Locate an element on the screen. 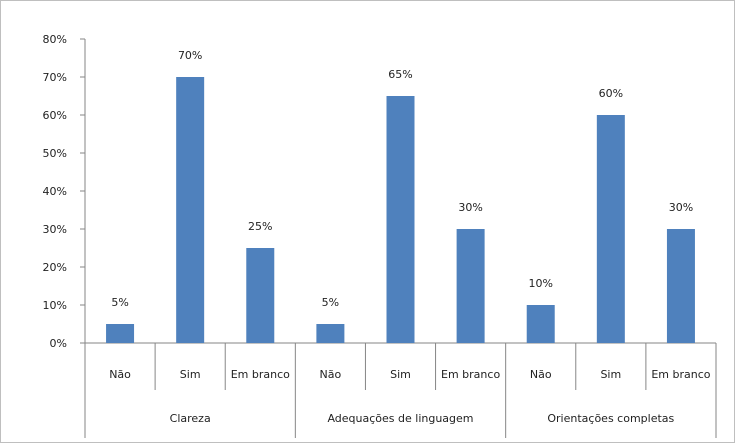 This screenshot has width=735, height=444. group-label: Adequações de linguagem is located at coordinates (400, 418).